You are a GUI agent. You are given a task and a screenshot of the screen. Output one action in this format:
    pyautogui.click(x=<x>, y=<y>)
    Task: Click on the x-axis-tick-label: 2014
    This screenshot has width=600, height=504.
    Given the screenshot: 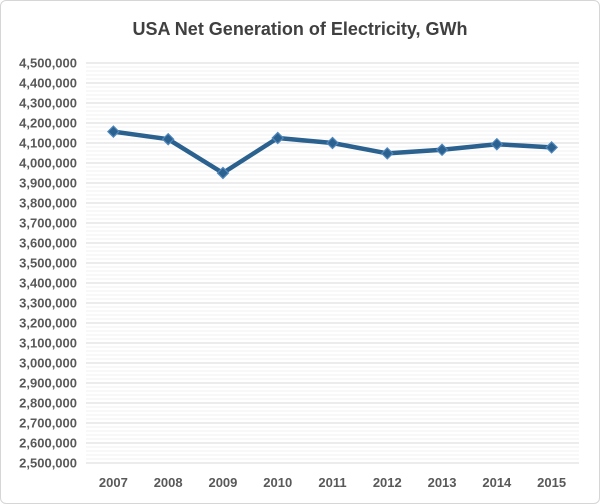 What is the action you would take?
    pyautogui.click(x=497, y=482)
    